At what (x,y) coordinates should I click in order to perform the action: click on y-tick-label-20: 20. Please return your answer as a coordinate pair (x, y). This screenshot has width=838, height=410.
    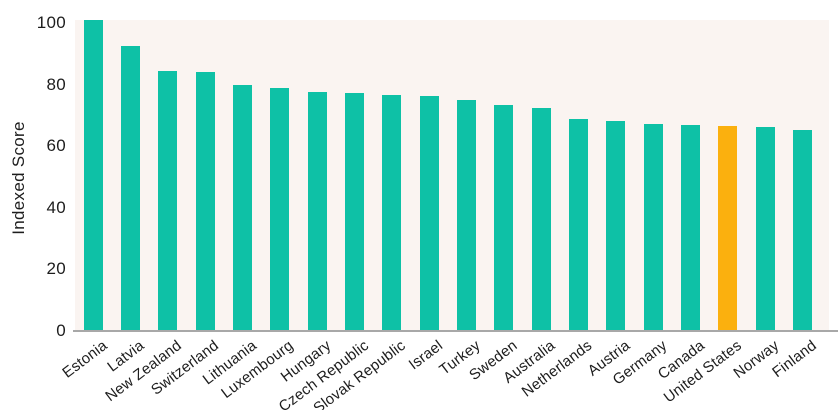
    Looking at the image, I should click on (56, 269).